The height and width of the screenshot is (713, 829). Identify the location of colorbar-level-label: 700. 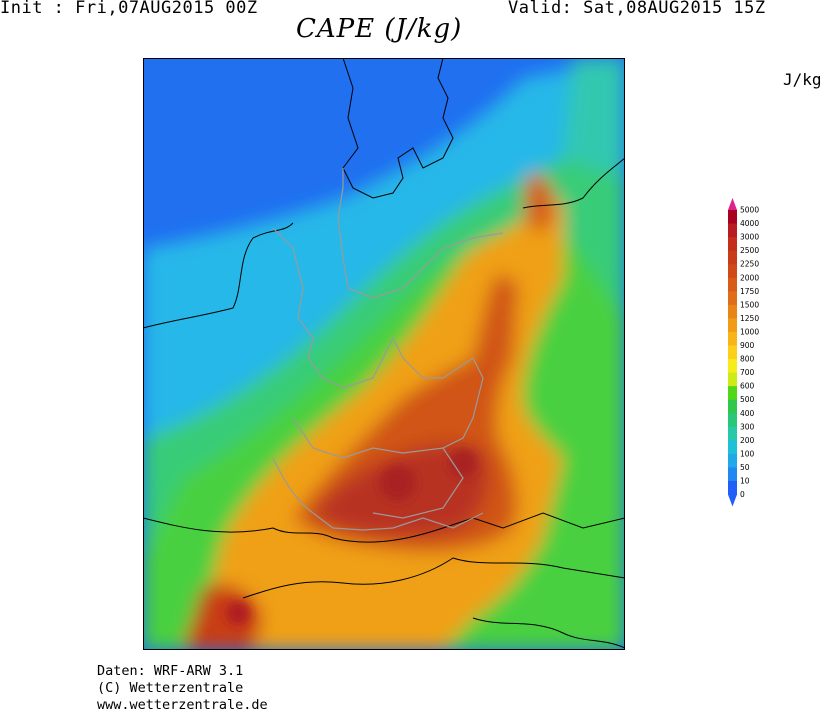
(747, 372).